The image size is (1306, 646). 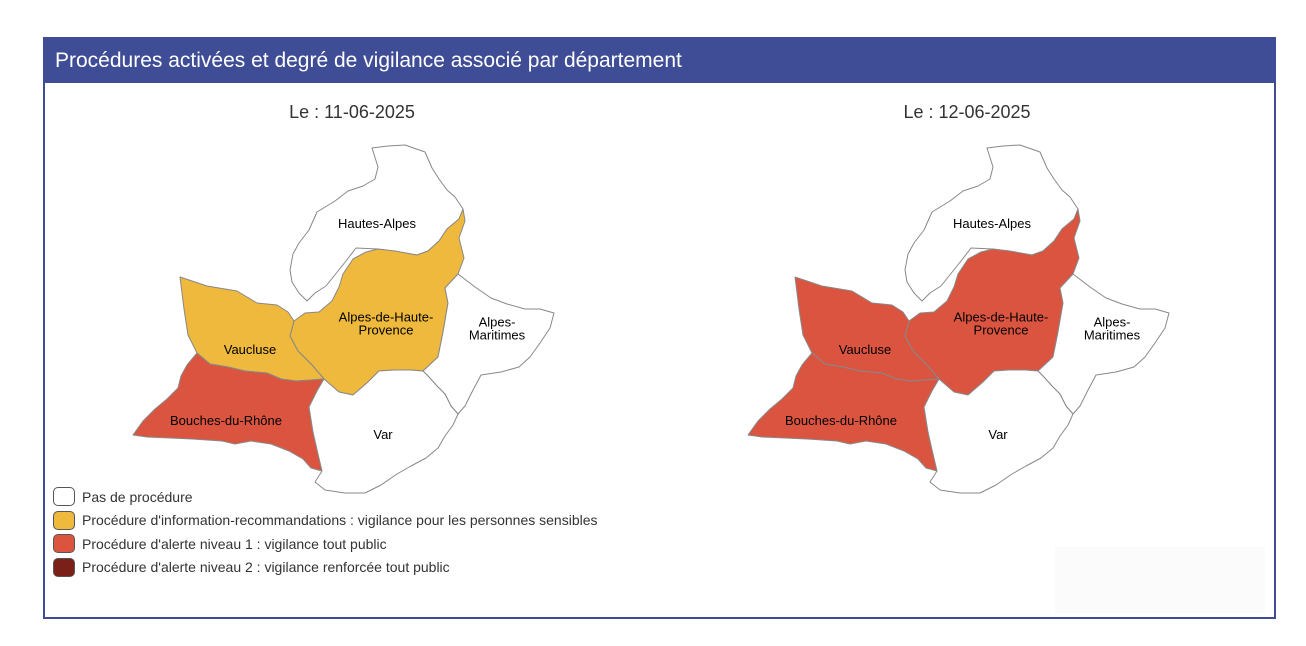 What do you see at coordinates (1160, 580) in the screenshot?
I see `blank-area` at bounding box center [1160, 580].